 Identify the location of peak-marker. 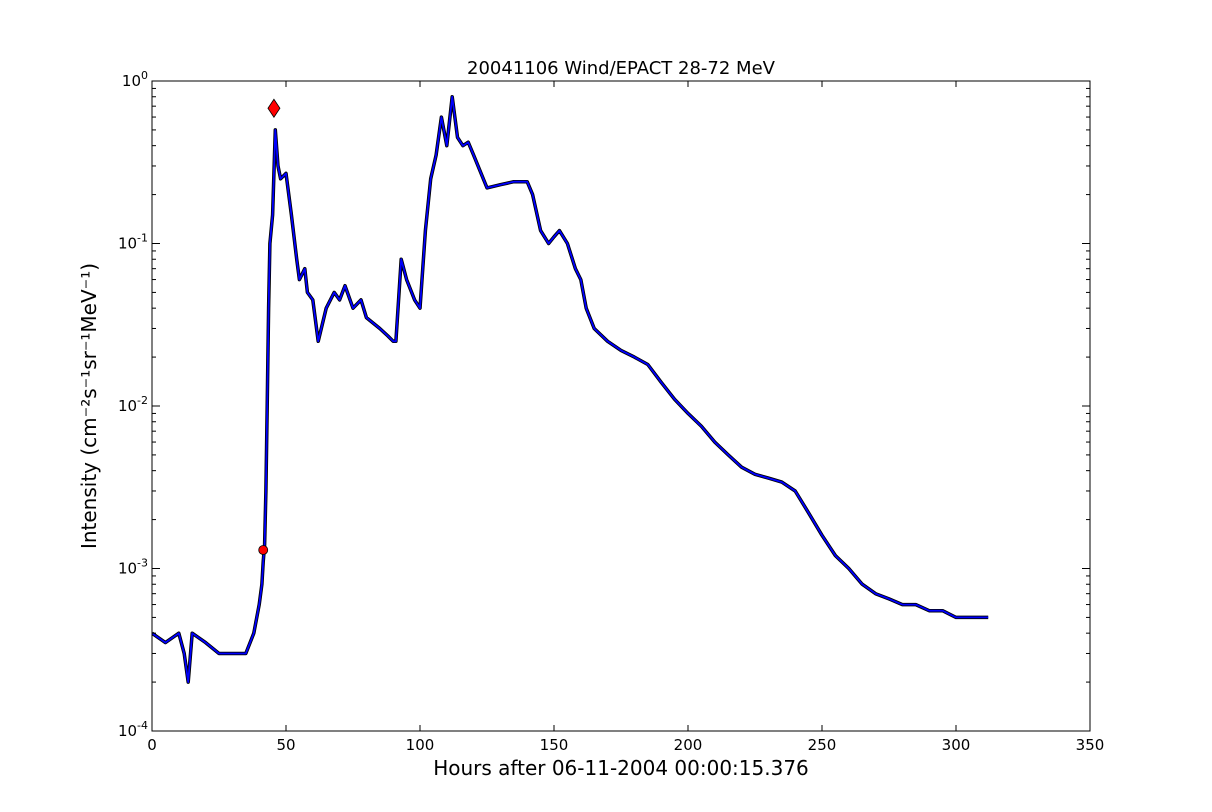
(274, 108).